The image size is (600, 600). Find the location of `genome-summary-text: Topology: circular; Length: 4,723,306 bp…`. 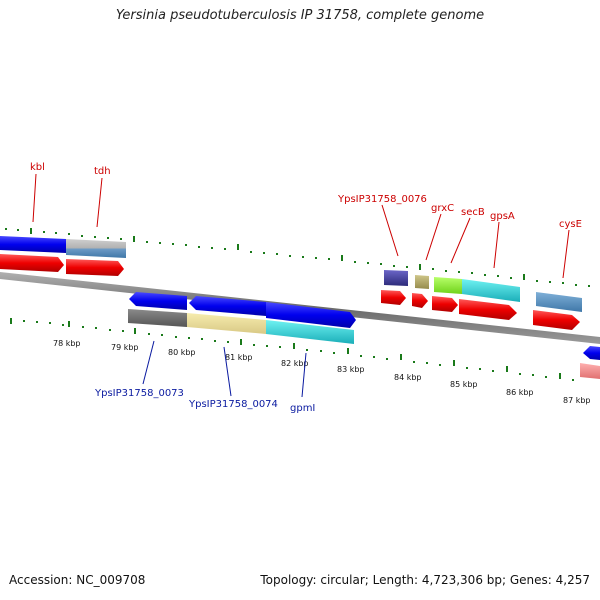

genome-summary-text: Topology: circular; Length: 4,723,306 bp… is located at coordinates (425, 580).